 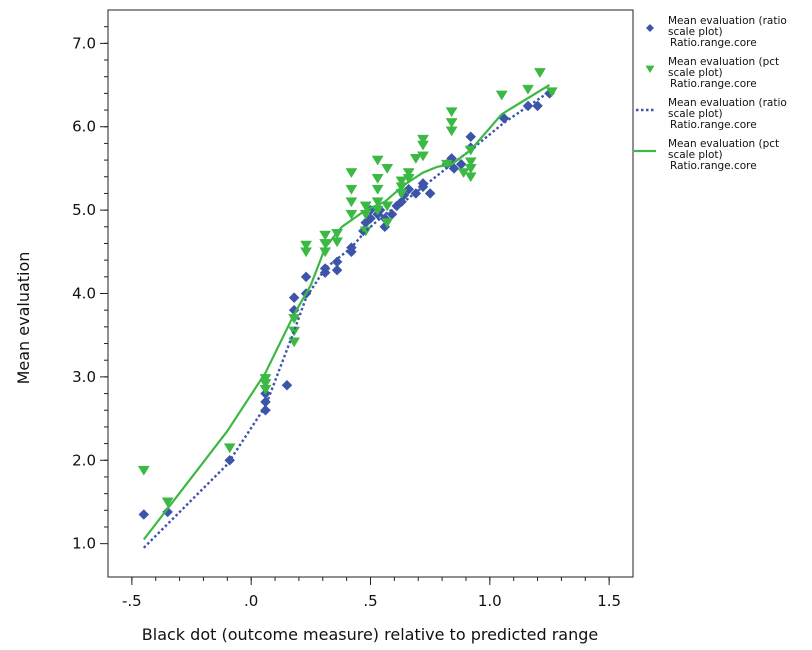 I want to click on y-tick-label: 1.0, so click(x=84, y=544).